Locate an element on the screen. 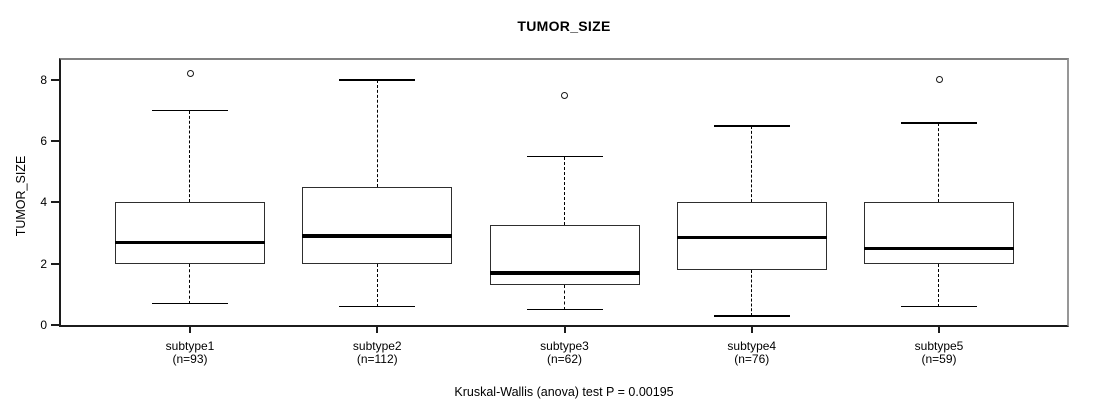 This screenshot has width=1100, height=400. x-category-label: subtype3 is located at coordinates (564, 346).